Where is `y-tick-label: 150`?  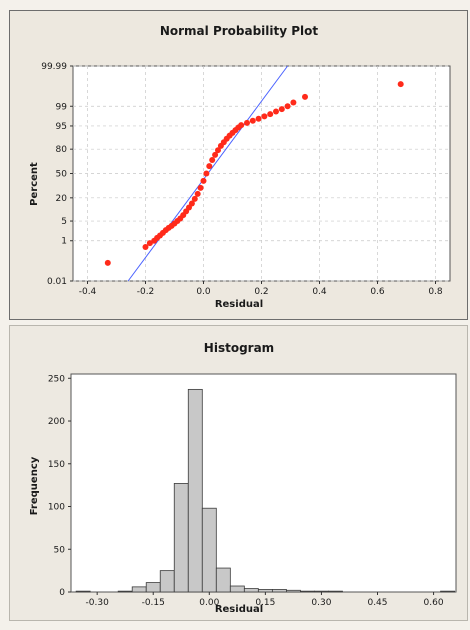 y-tick-label: 150 is located at coordinates (56, 465).